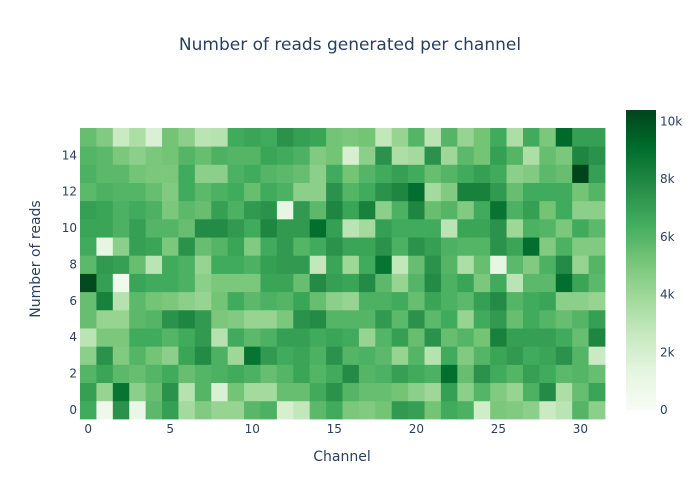 The height and width of the screenshot is (500, 700). I want to click on y-tick-label: 14, so click(69, 155).